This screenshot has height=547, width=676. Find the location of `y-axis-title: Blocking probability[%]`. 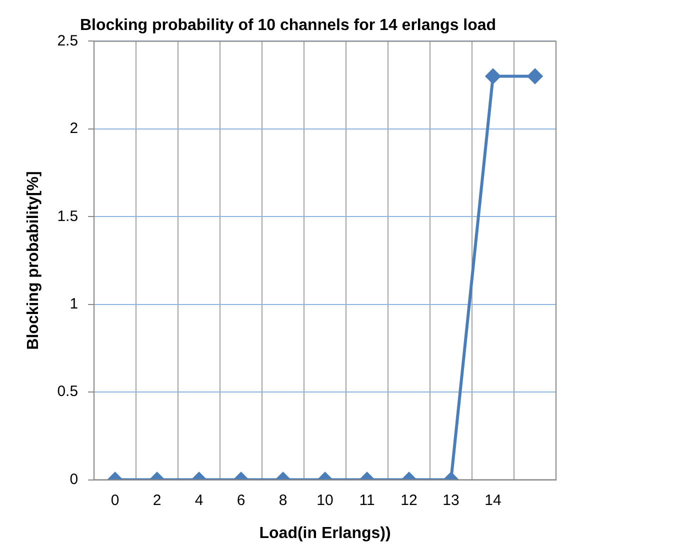

y-axis-title: Blocking probability[%] is located at coordinates (33, 260).